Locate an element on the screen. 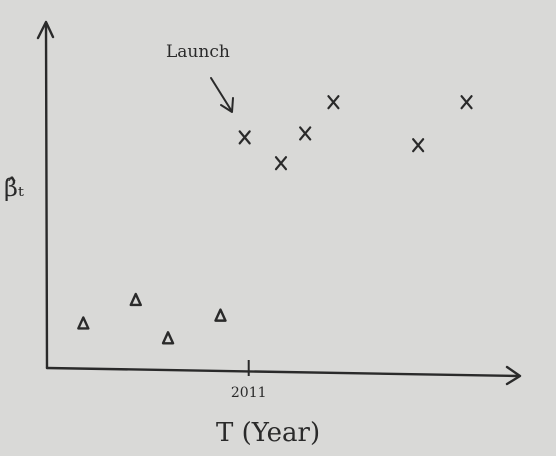  y-axis-label: β̂ₜ is located at coordinates (14, 188).